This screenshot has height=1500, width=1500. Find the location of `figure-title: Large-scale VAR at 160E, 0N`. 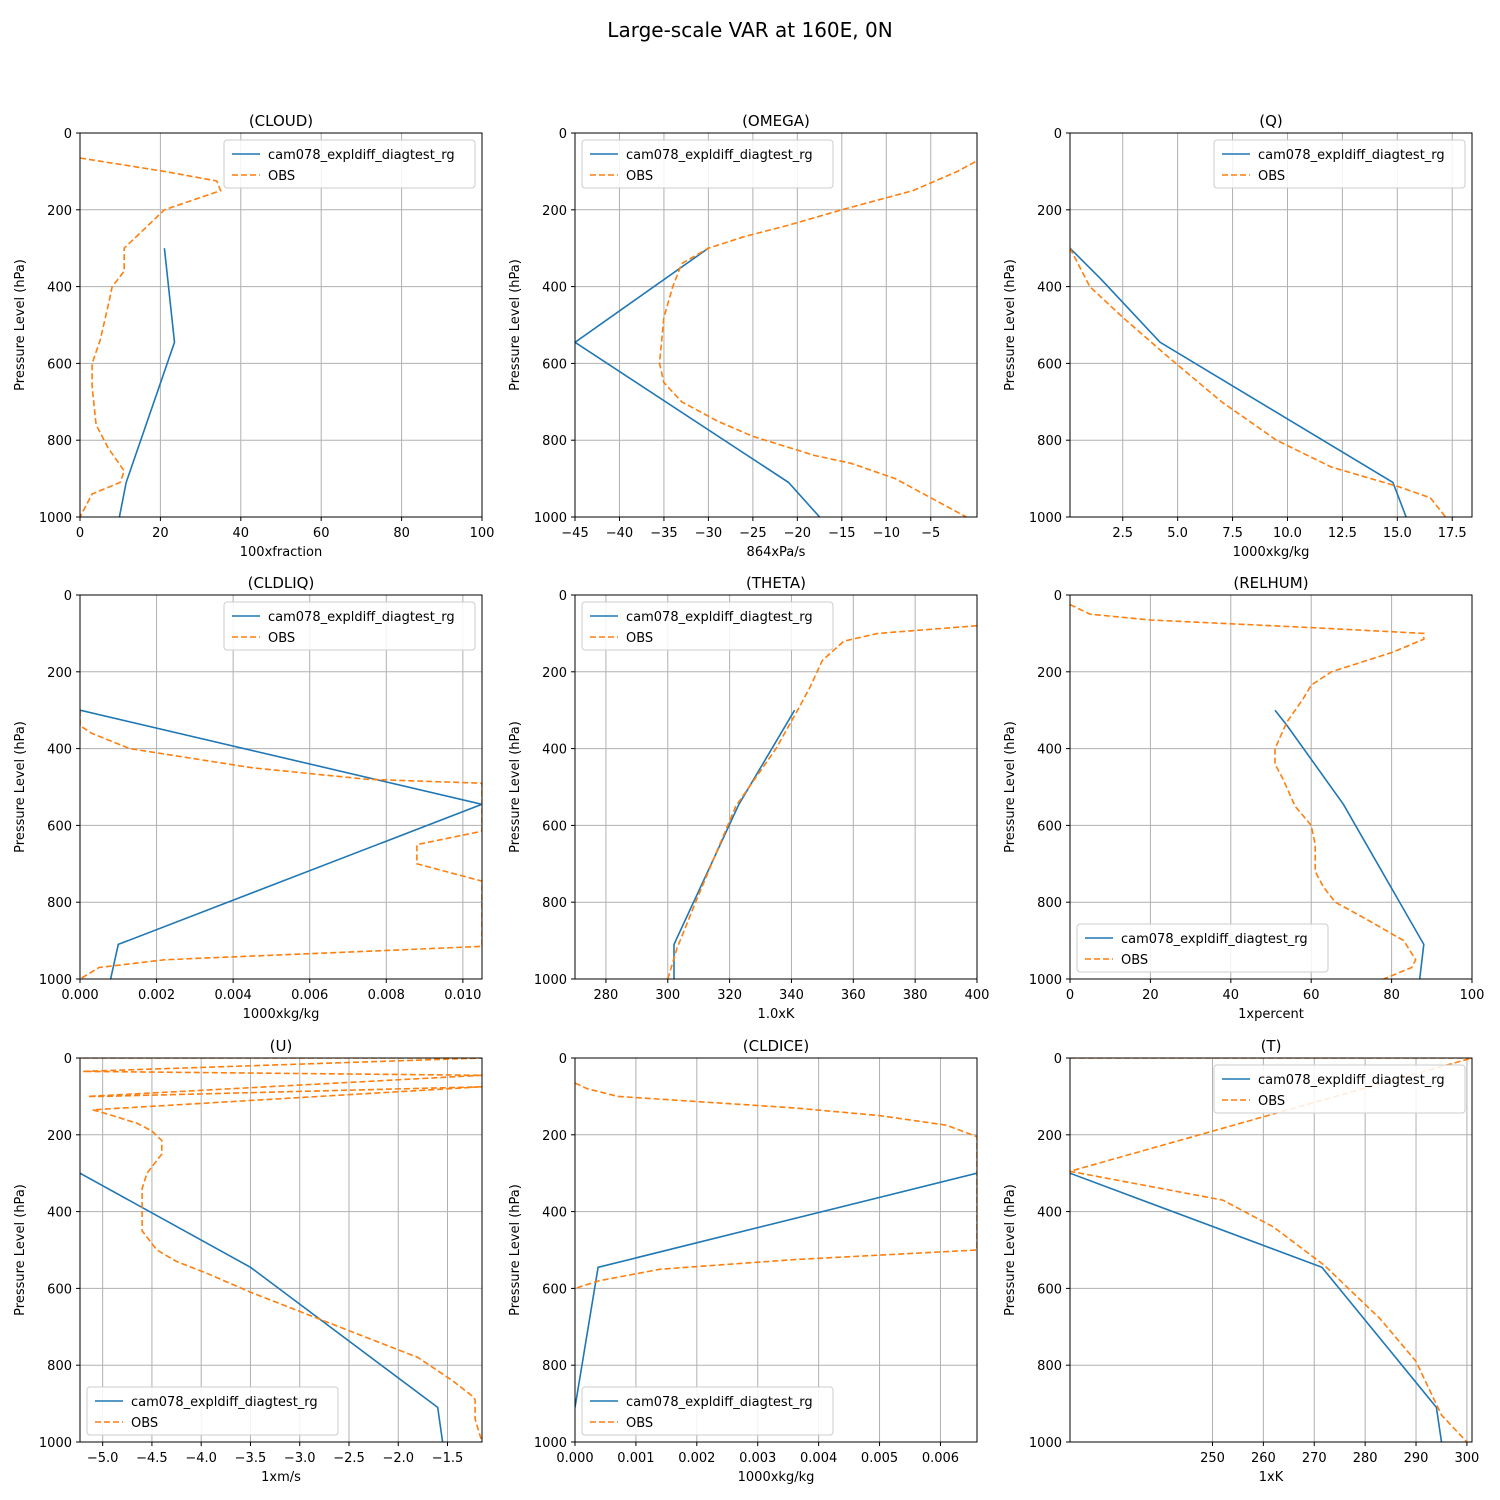

figure-title: Large-scale VAR at 160E, 0N is located at coordinates (749, 30).